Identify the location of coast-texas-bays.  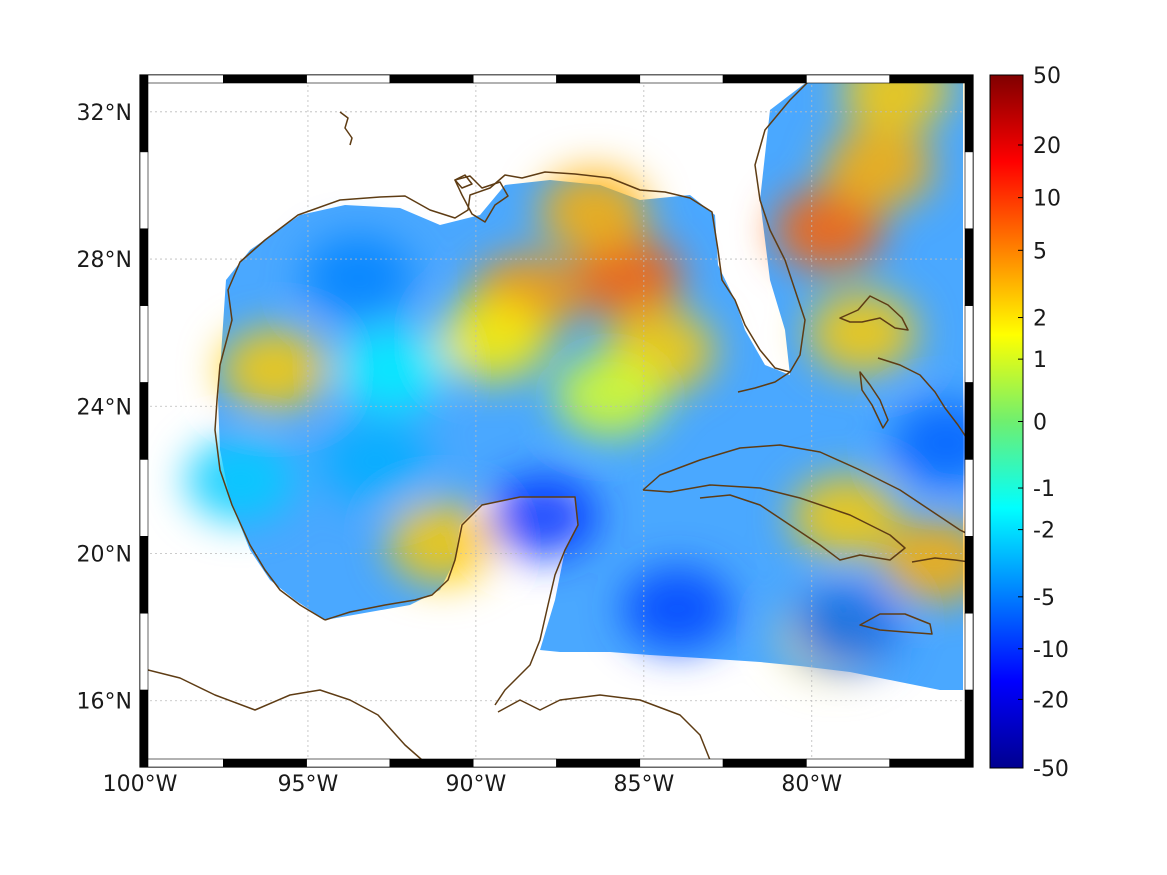
(346, 128).